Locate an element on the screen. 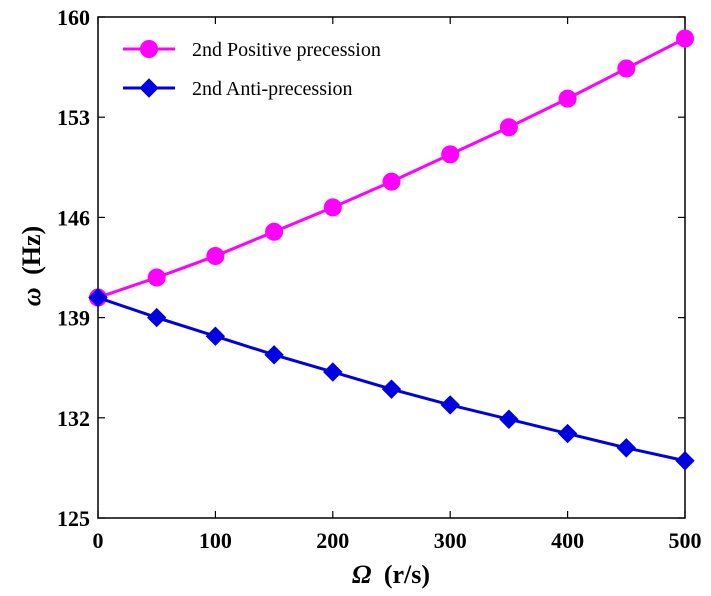 The width and height of the screenshot is (711, 596). y-tick-label: 132 is located at coordinates (73, 418).